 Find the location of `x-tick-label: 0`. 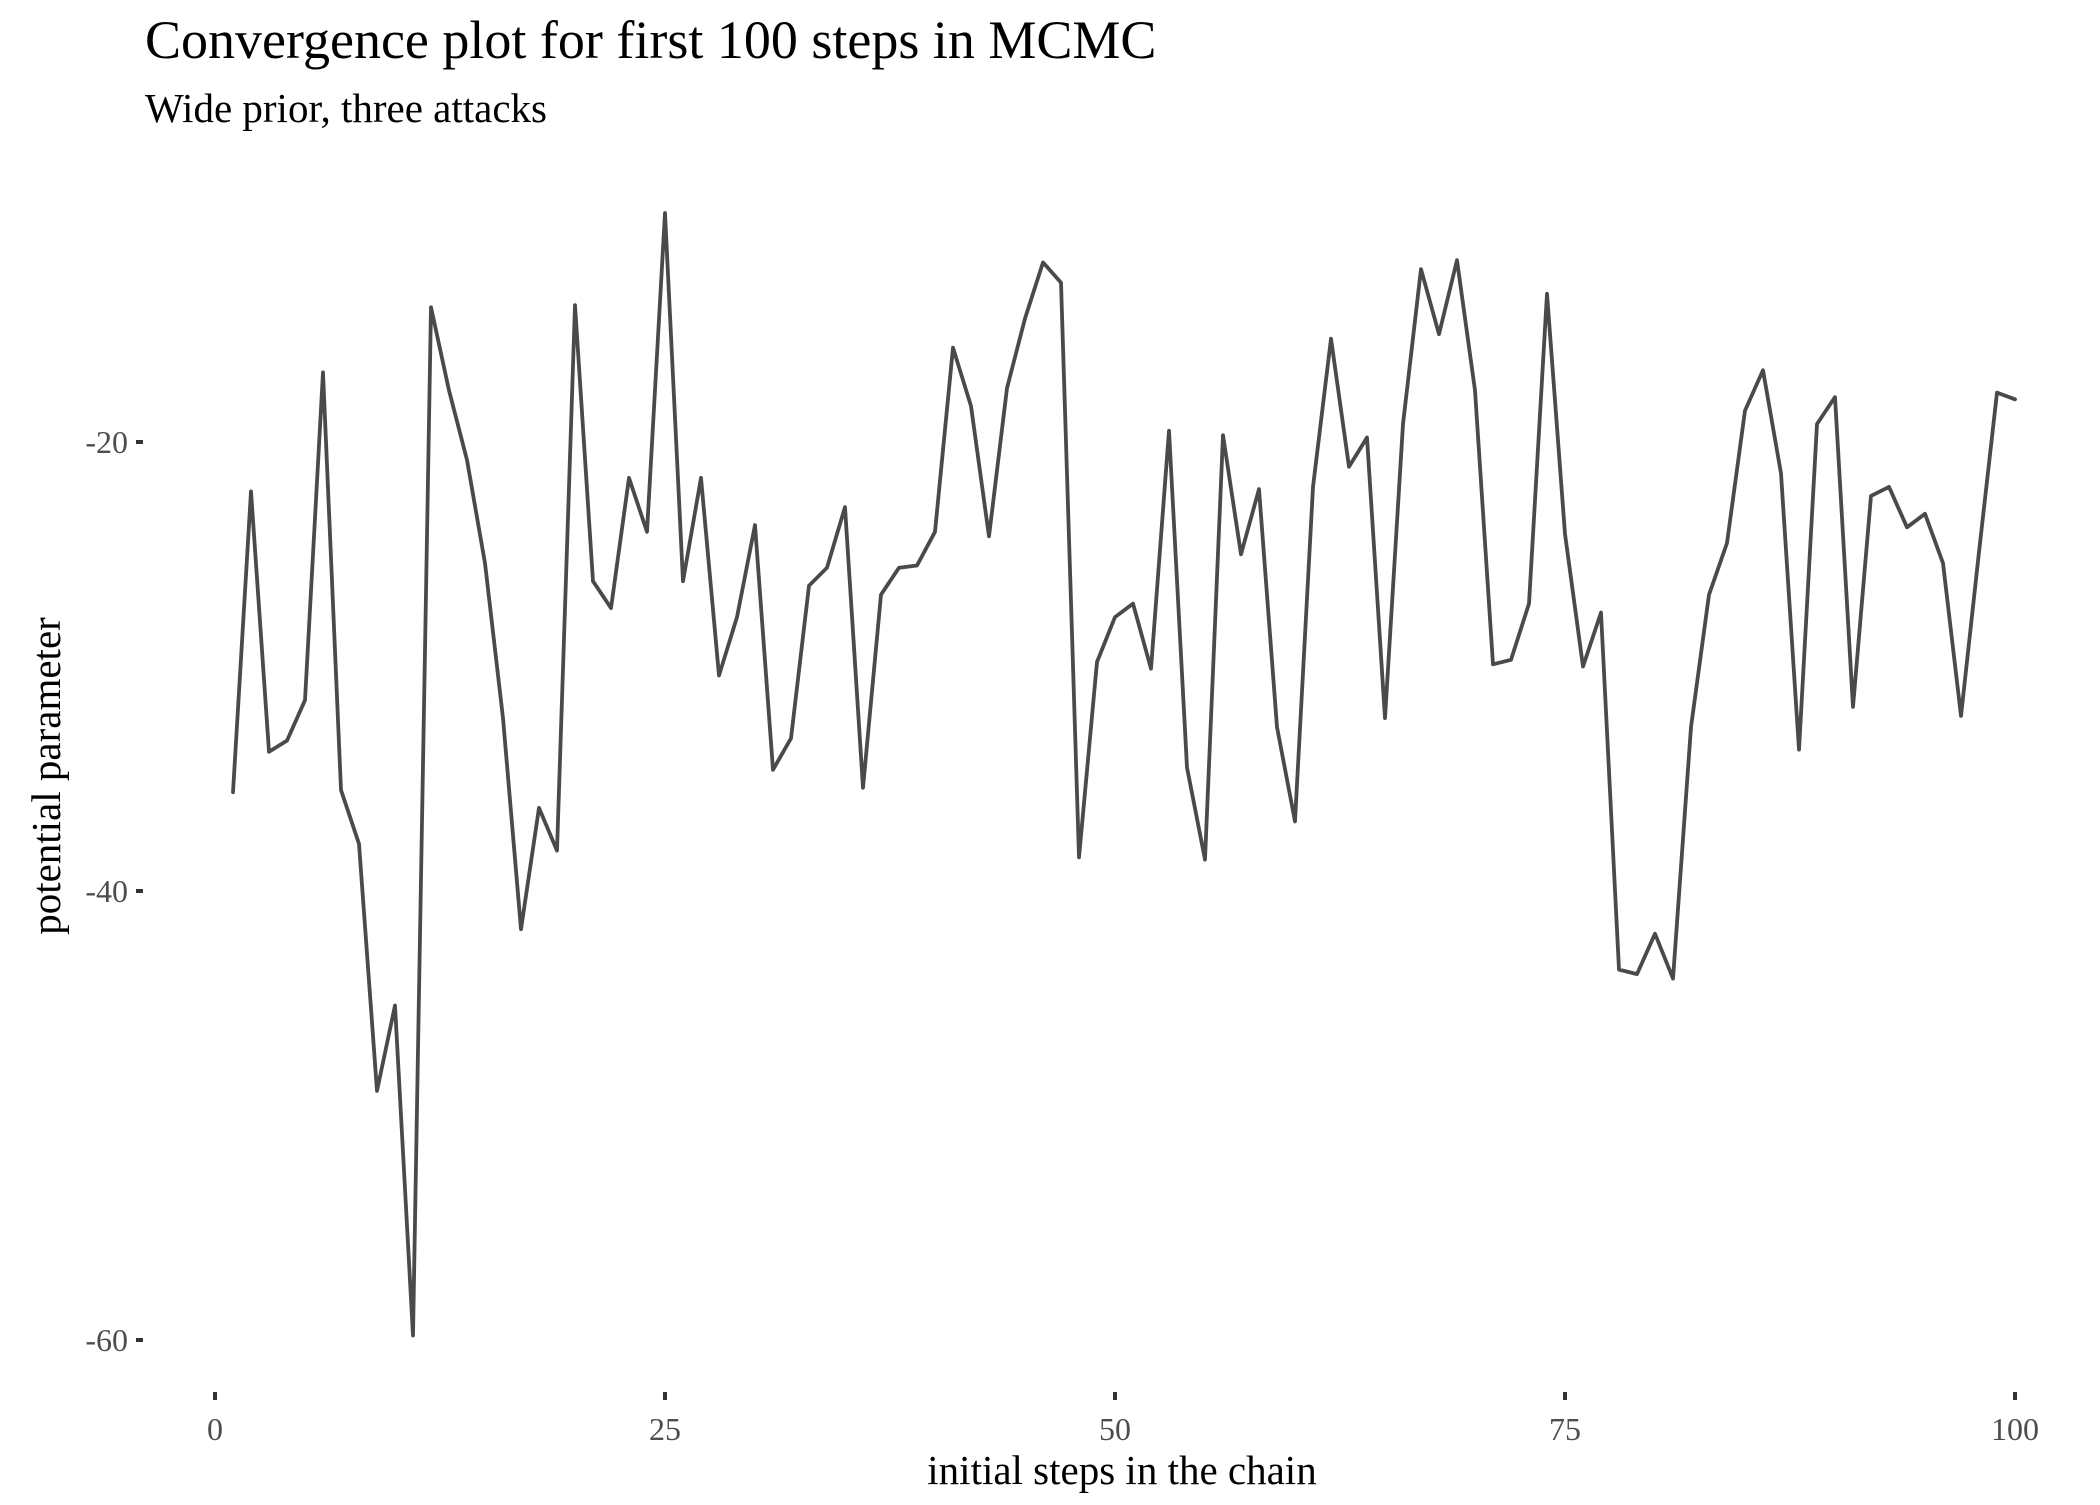

x-tick-label: 0 is located at coordinates (215, 1429).